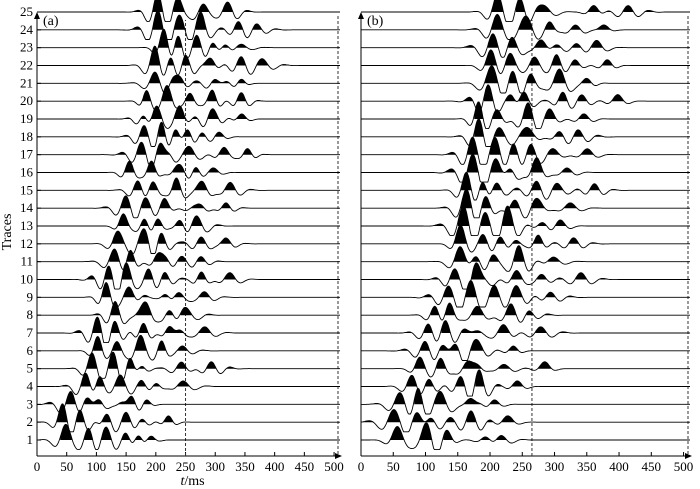 This screenshot has width=700, height=489. I want to click on trace-7-fill-b, so click(502, 326).